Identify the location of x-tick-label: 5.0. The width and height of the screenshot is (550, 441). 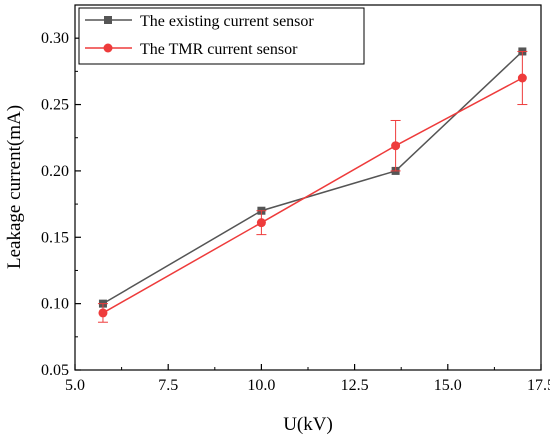
(75, 385).